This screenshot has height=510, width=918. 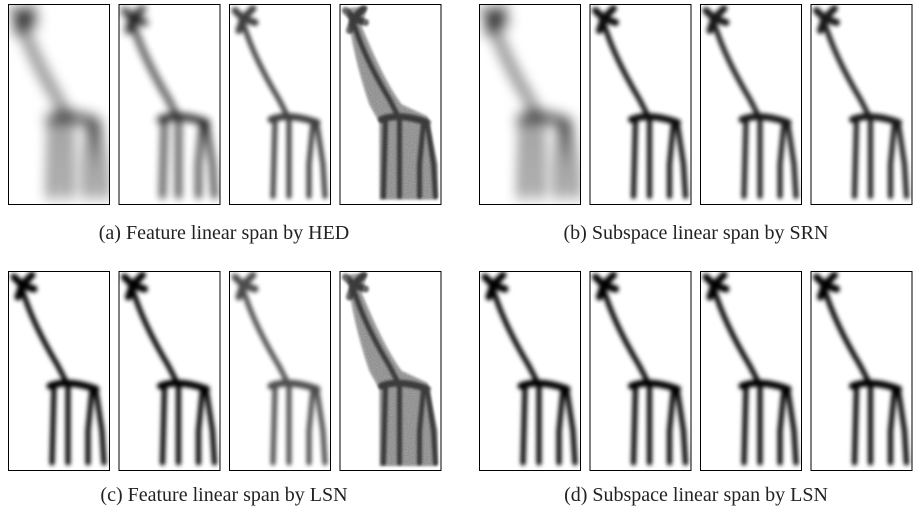 I want to click on caption: (c) Feature linear span by LSN, so click(x=223, y=495).